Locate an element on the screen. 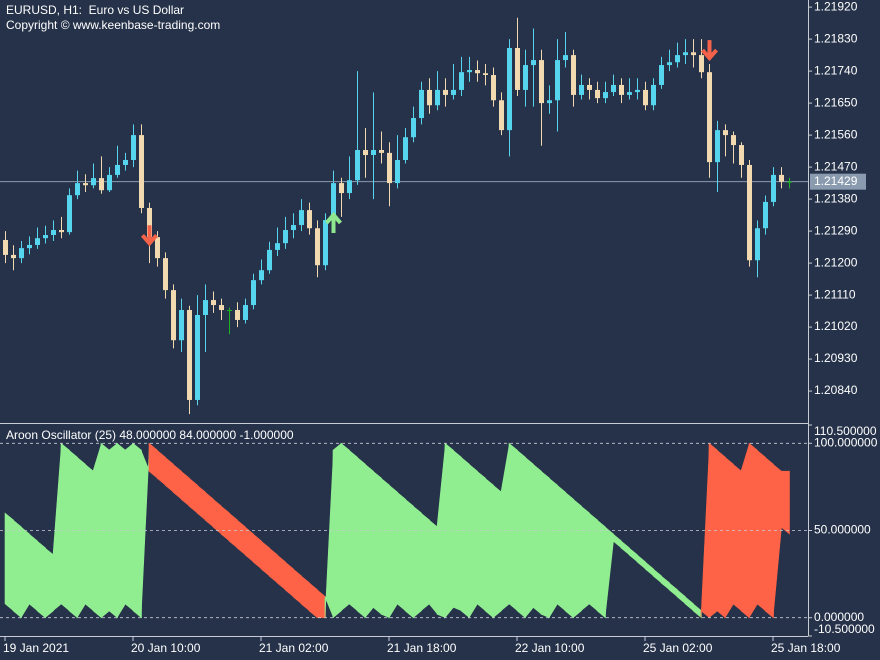 This screenshot has width=880, height=660. y-tick-label: 1.21380 is located at coordinates (836, 198).